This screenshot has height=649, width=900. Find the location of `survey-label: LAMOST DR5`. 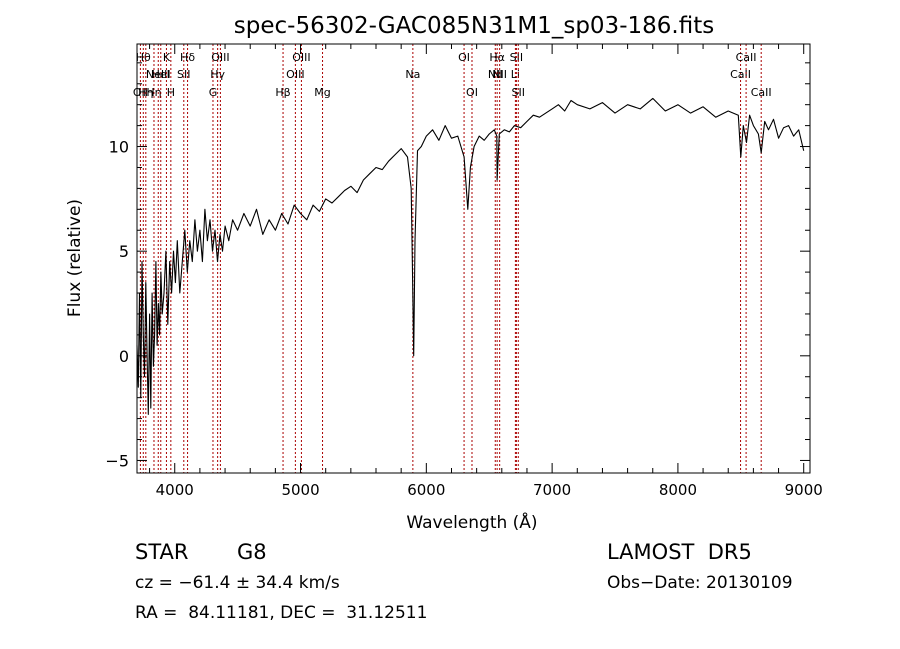

survey-label: LAMOST DR5 is located at coordinates (679, 552).